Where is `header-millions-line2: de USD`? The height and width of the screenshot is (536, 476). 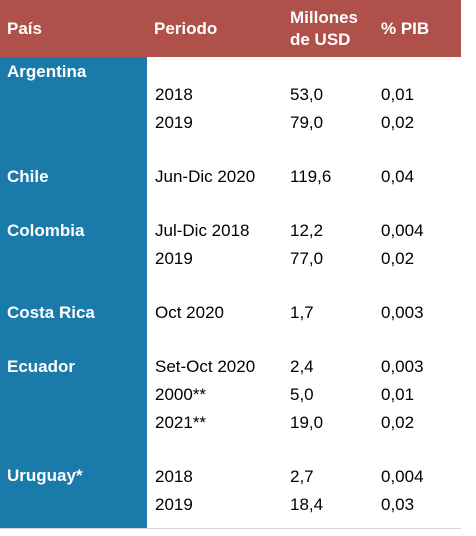
header-millions-line2: de USD is located at coordinates (320, 39).